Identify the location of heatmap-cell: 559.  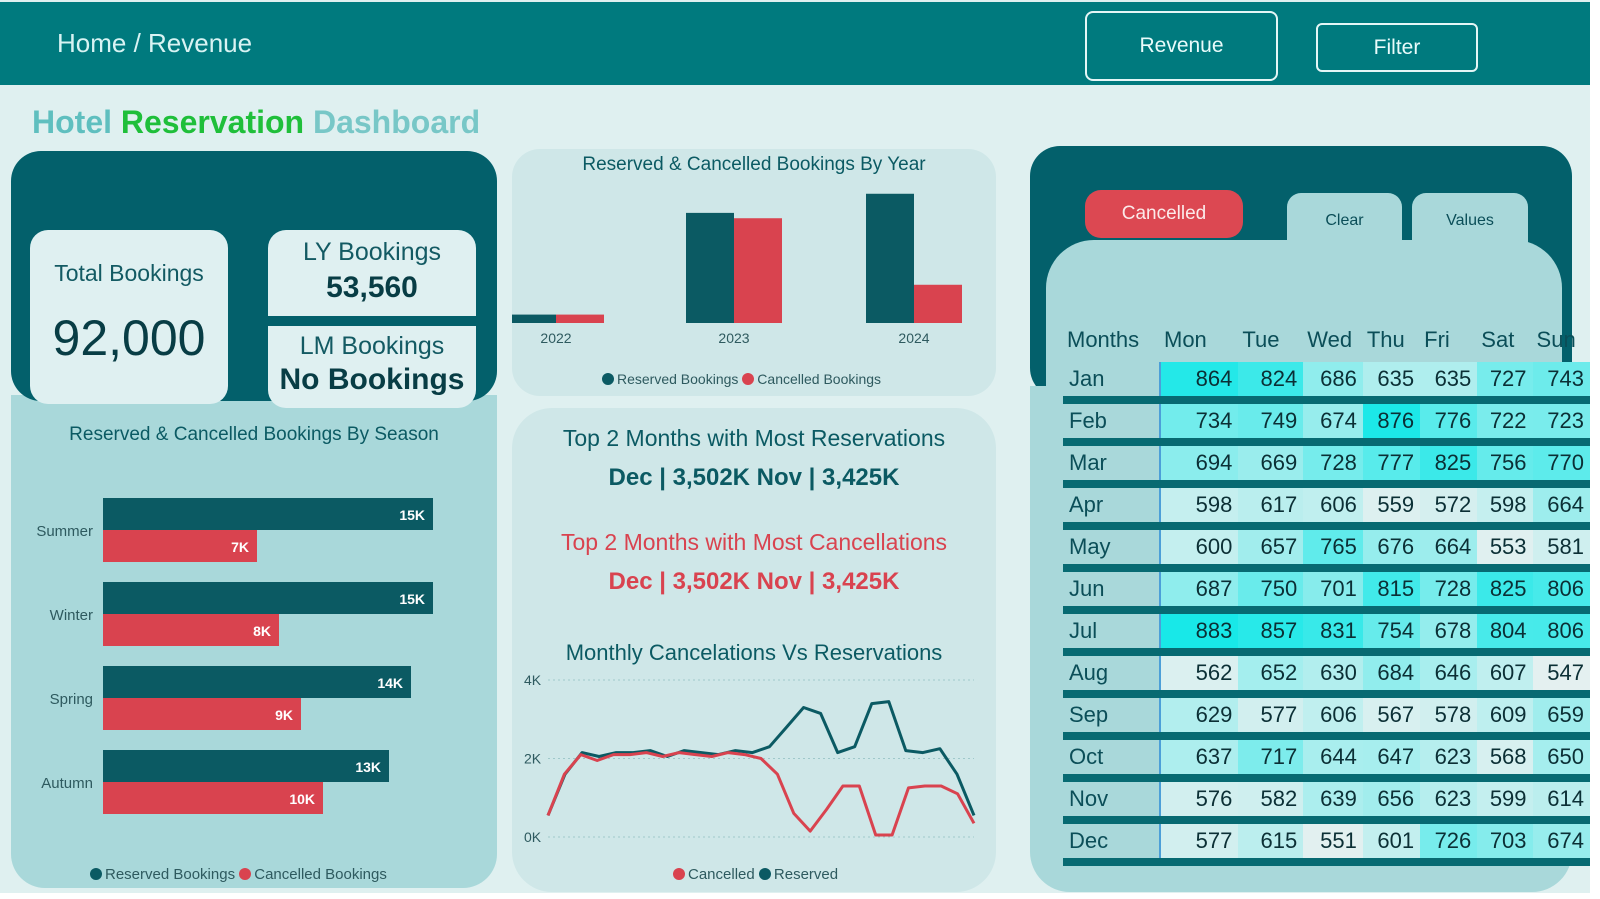
(1391, 507).